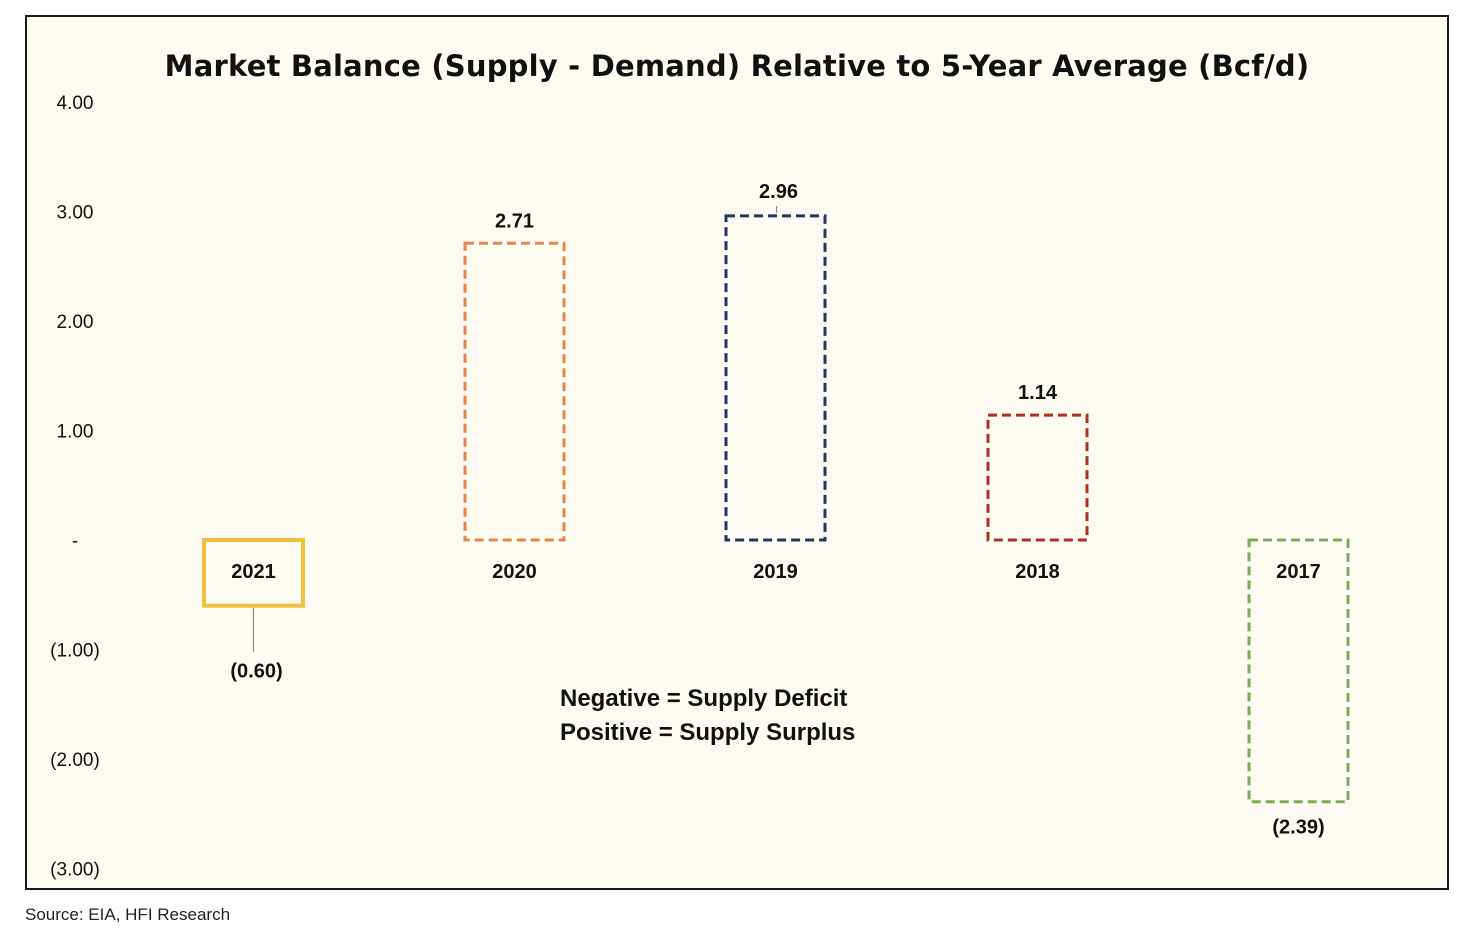 Image resolution: width=1478 pixels, height=948 pixels. What do you see at coordinates (1037, 572) in the screenshot?
I see `category-label: 2018` at bounding box center [1037, 572].